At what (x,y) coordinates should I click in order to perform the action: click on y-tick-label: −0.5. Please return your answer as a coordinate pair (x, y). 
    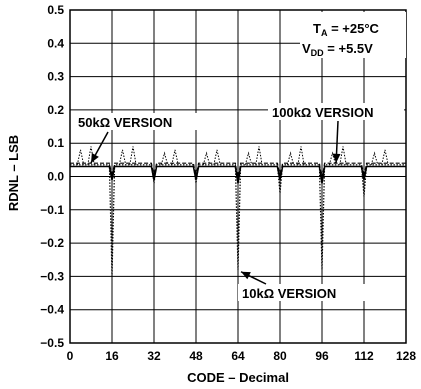
    Looking at the image, I should click on (52, 343).